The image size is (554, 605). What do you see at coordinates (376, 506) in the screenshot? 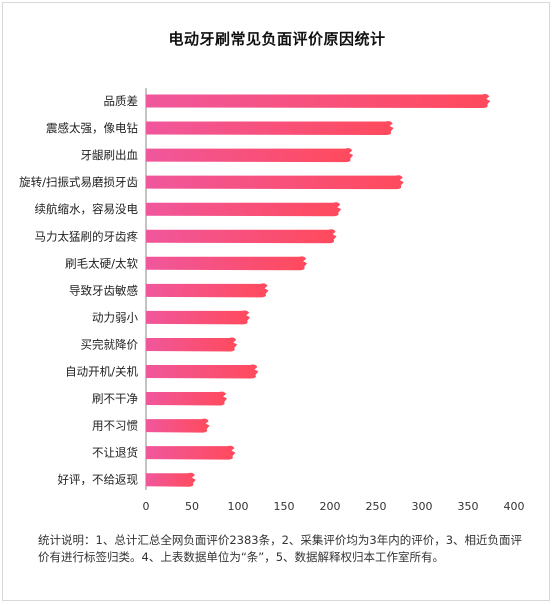
I see `x-tick-label: 250` at bounding box center [376, 506].